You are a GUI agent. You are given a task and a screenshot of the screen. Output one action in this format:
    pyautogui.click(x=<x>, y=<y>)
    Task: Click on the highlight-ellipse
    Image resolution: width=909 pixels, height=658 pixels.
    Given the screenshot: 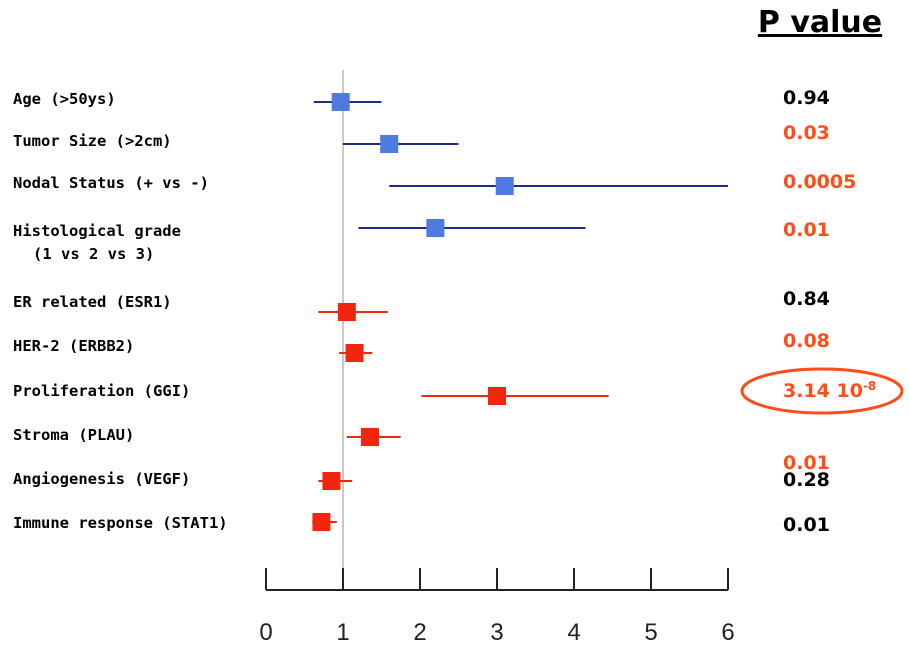 What is the action you would take?
    pyautogui.click(x=822, y=391)
    